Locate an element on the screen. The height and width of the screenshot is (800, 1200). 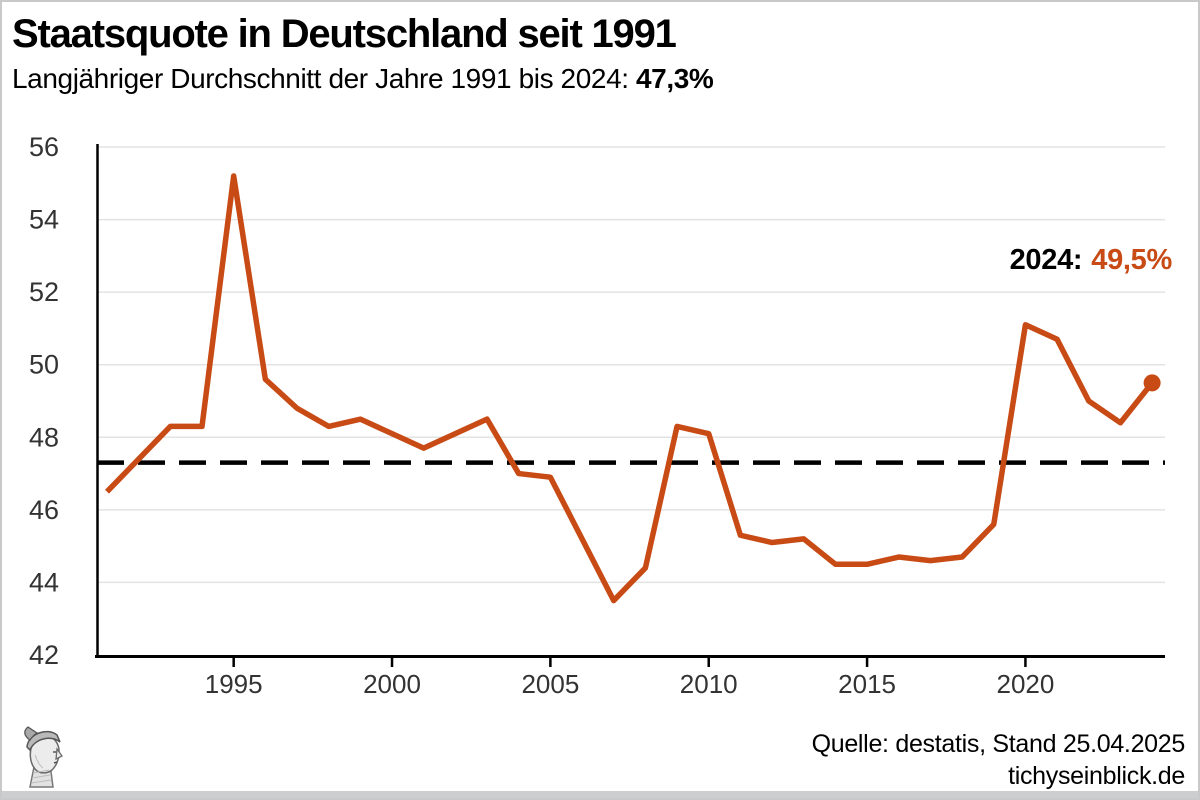
y-tick-label-56: 56 is located at coordinates (44, 147).